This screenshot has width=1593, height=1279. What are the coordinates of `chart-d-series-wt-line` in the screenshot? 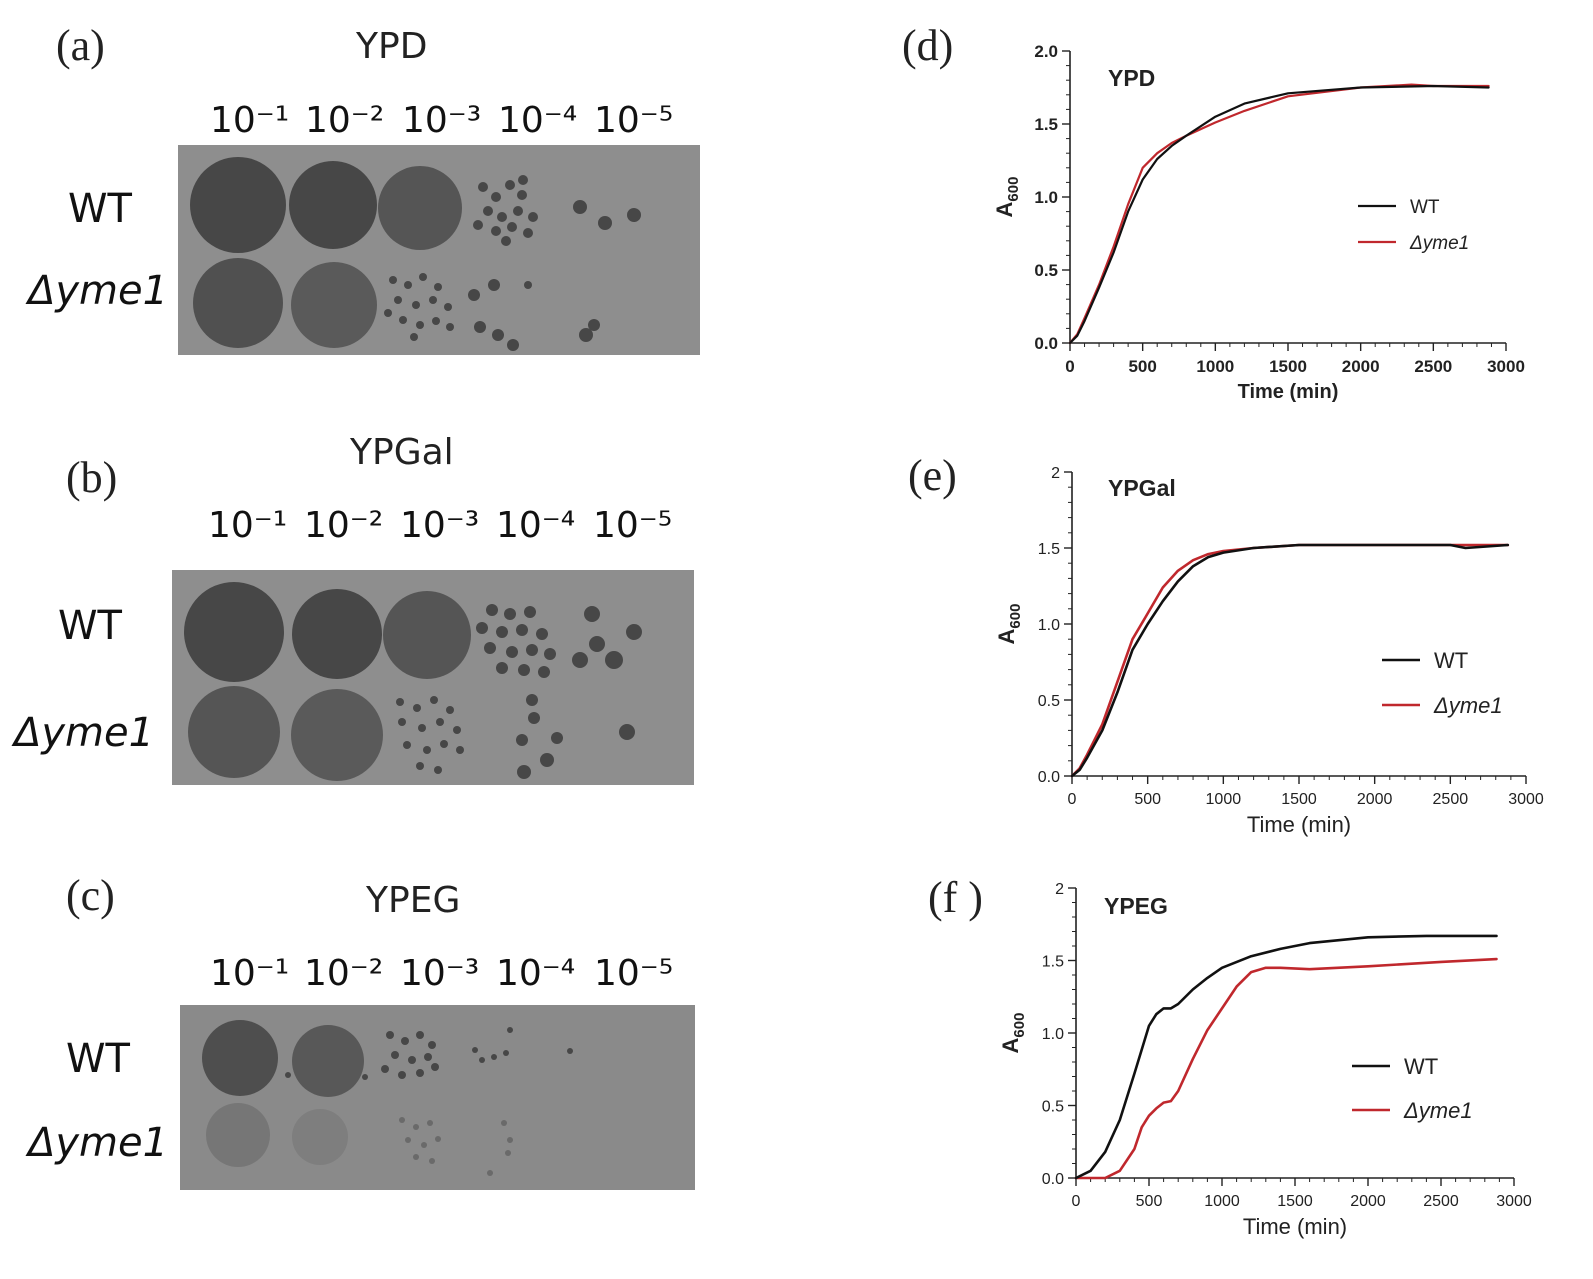 It's located at (1279, 214).